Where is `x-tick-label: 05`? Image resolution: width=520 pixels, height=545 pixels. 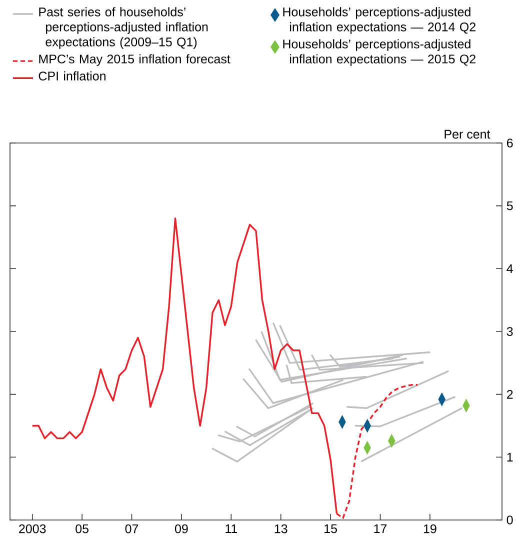
x-tick-label: 05 is located at coordinates (82, 529).